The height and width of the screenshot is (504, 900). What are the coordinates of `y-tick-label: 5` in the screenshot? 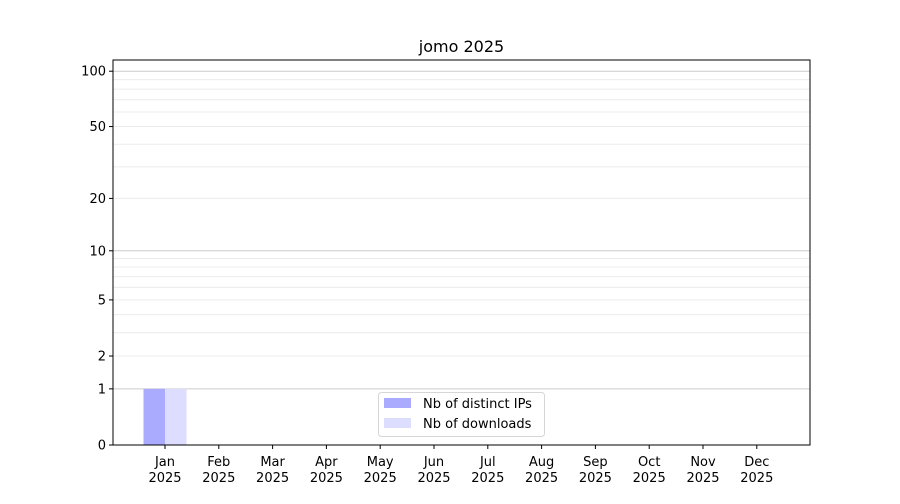 It's located at (102, 300).